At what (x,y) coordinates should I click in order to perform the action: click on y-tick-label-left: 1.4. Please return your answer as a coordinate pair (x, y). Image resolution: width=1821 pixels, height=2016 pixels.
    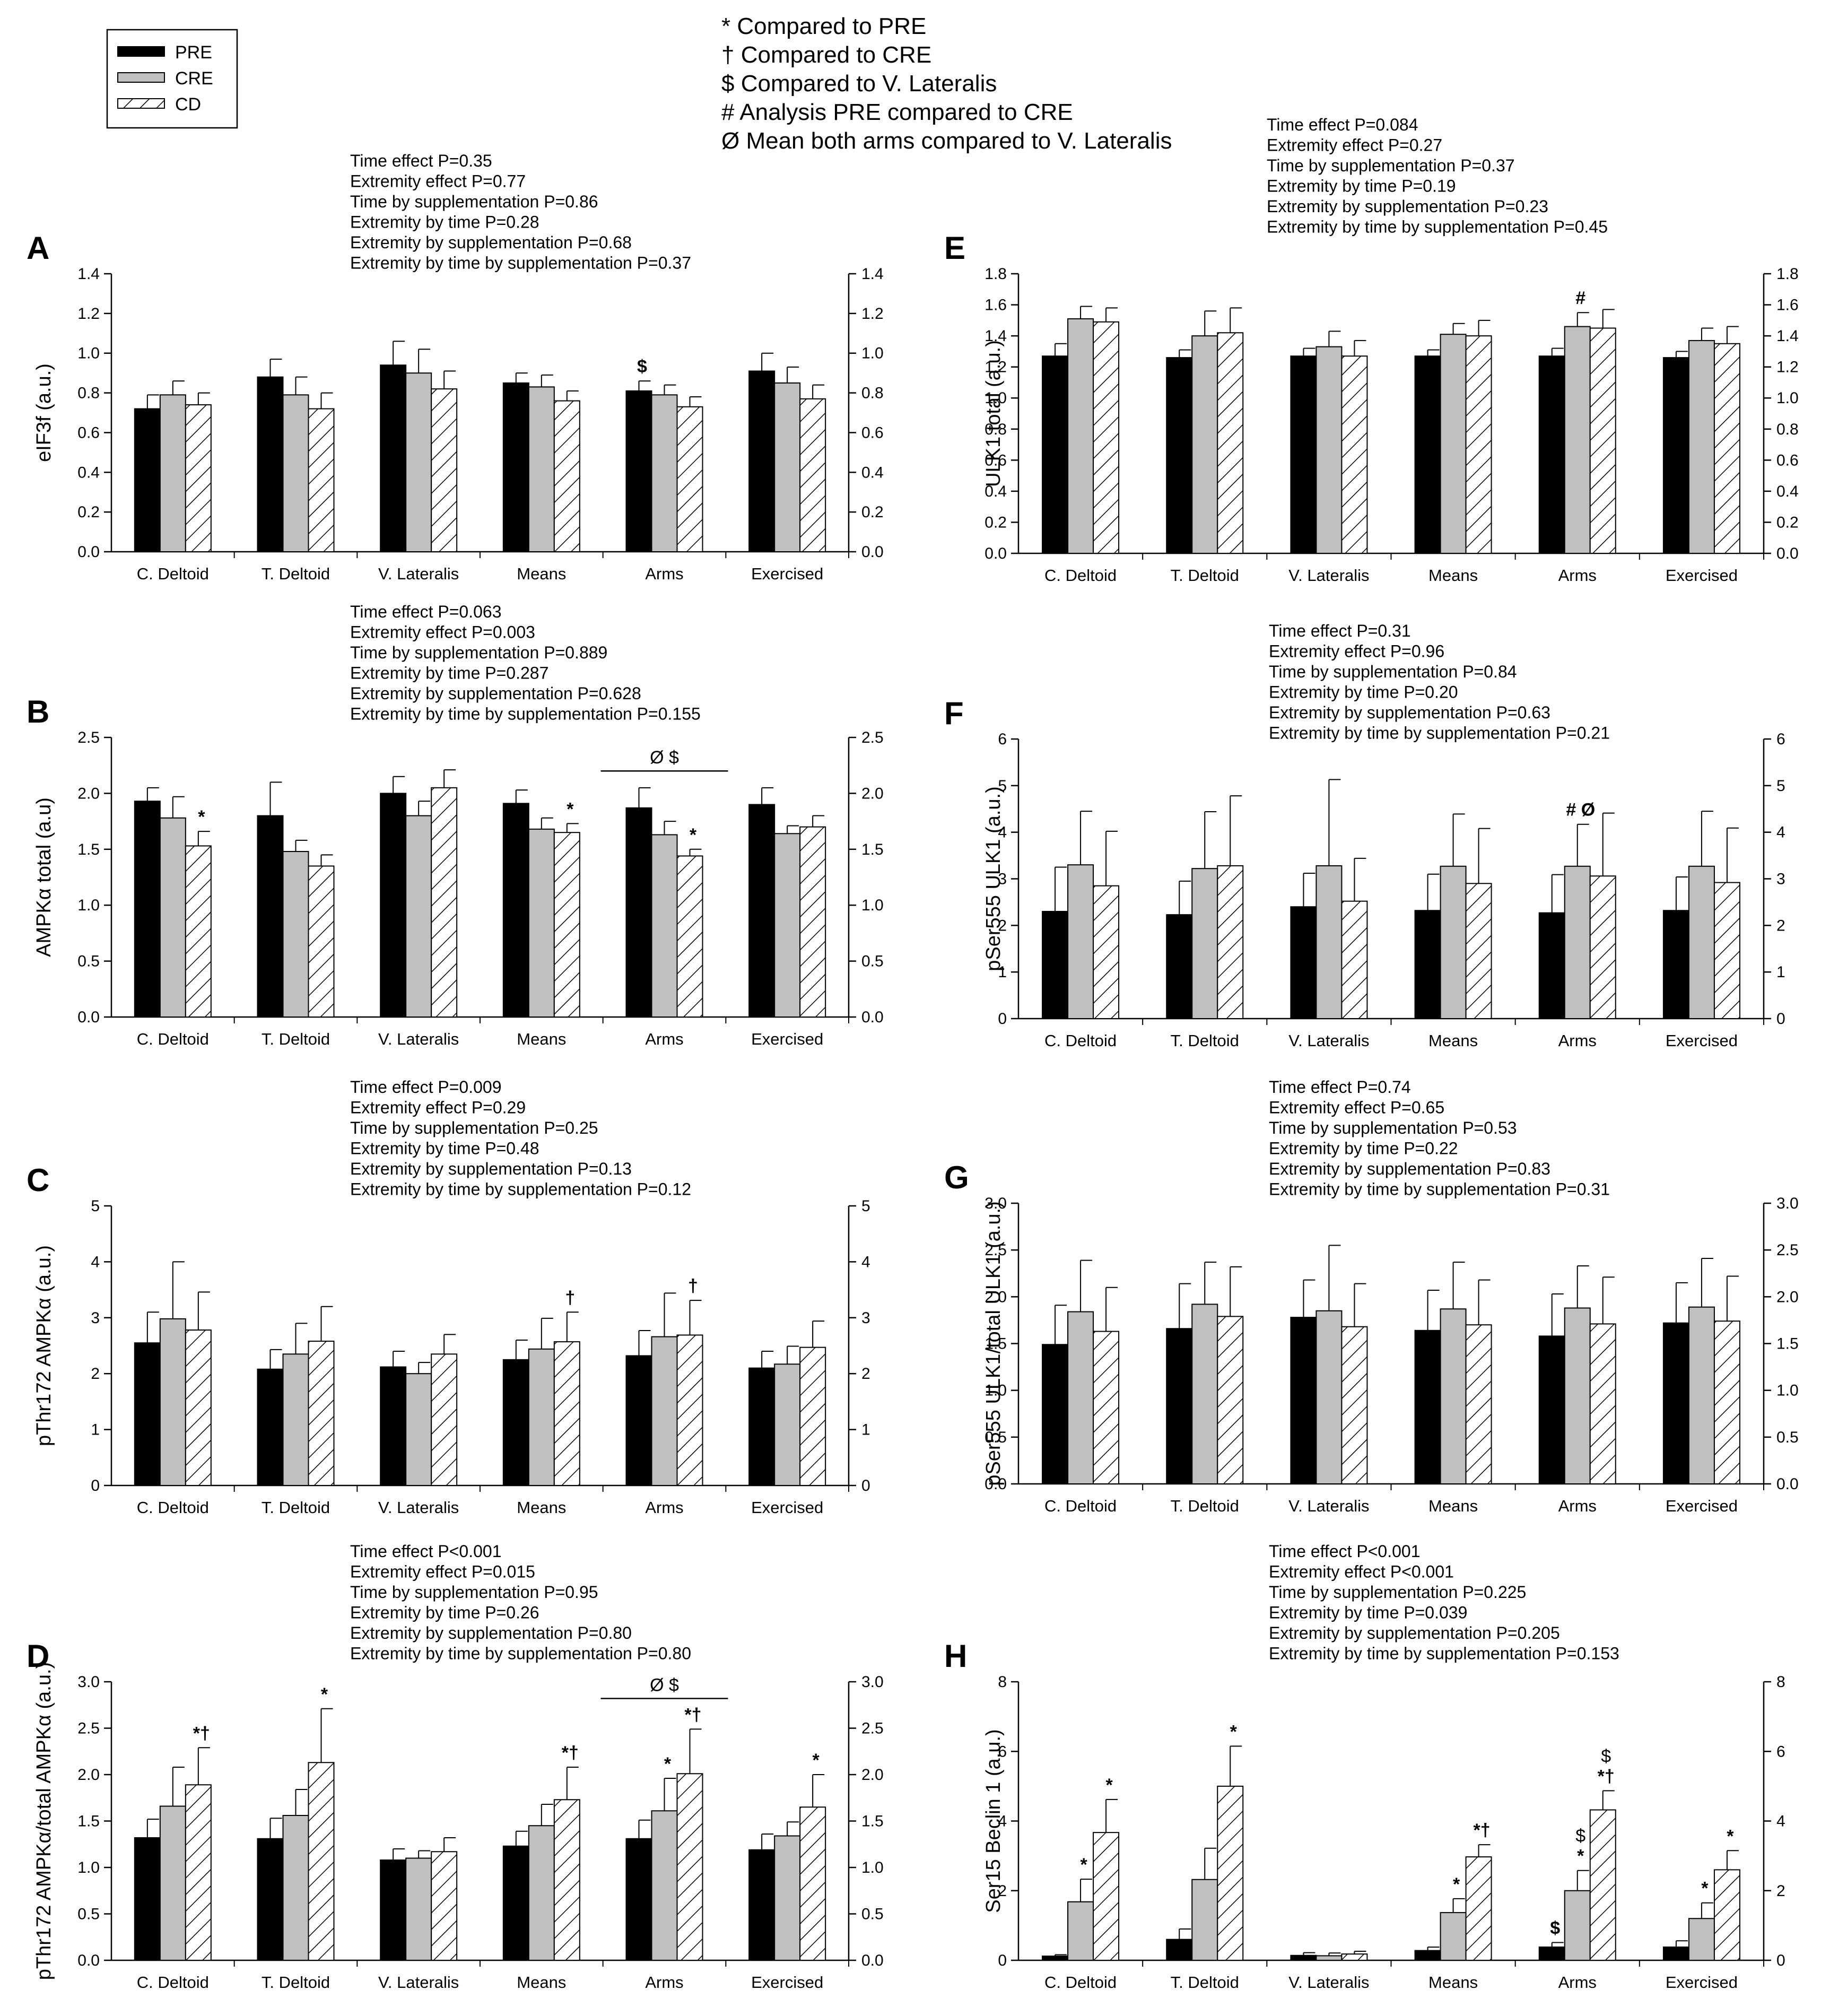
    Looking at the image, I should click on (88, 274).